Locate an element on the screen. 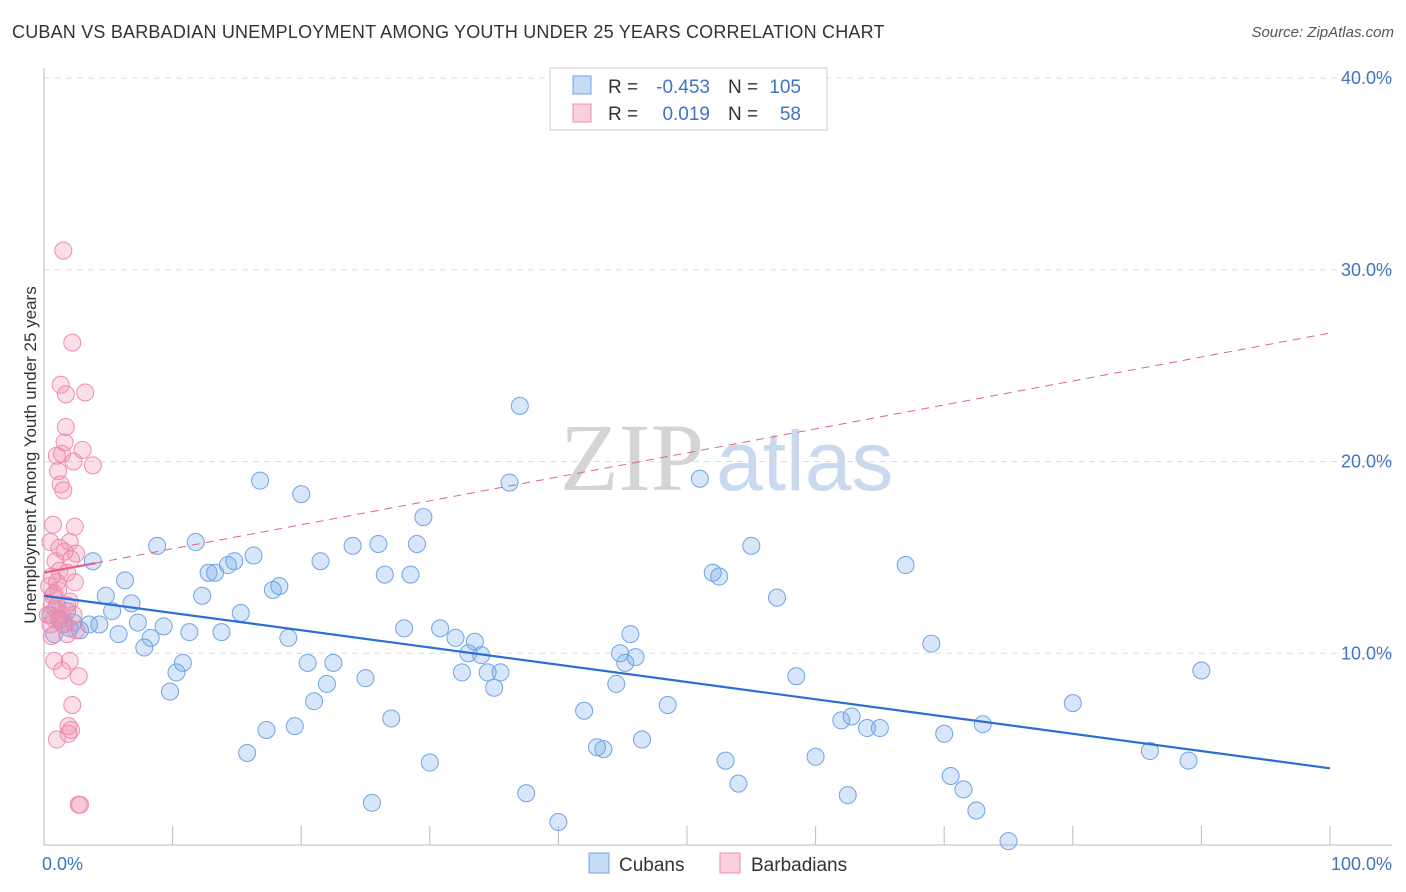 This screenshot has height=892, width=1406. bottom-legend-barbadians: Barbadians is located at coordinates (799, 865).